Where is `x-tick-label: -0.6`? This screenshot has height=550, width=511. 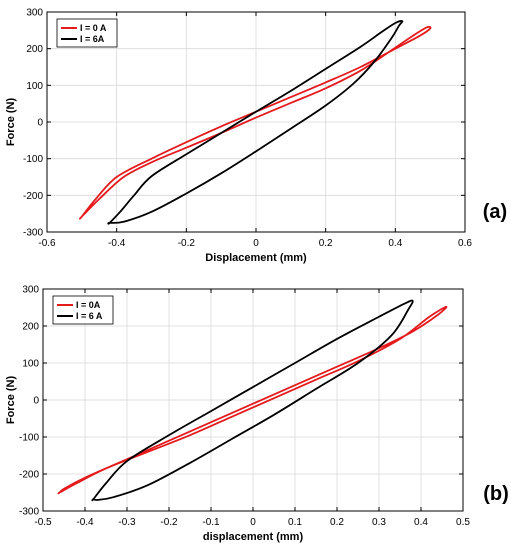
x-tick-label: -0.6 is located at coordinates (47, 243).